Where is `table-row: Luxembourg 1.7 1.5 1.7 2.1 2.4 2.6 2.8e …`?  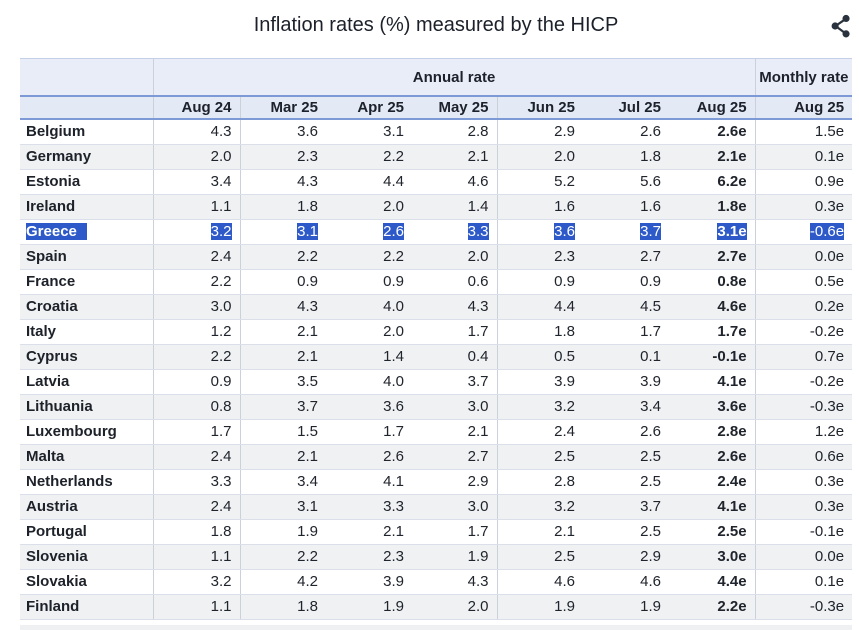 table-row: Luxembourg 1.7 1.5 1.7 2.1 2.4 2.6 2.8e … is located at coordinates (436, 432).